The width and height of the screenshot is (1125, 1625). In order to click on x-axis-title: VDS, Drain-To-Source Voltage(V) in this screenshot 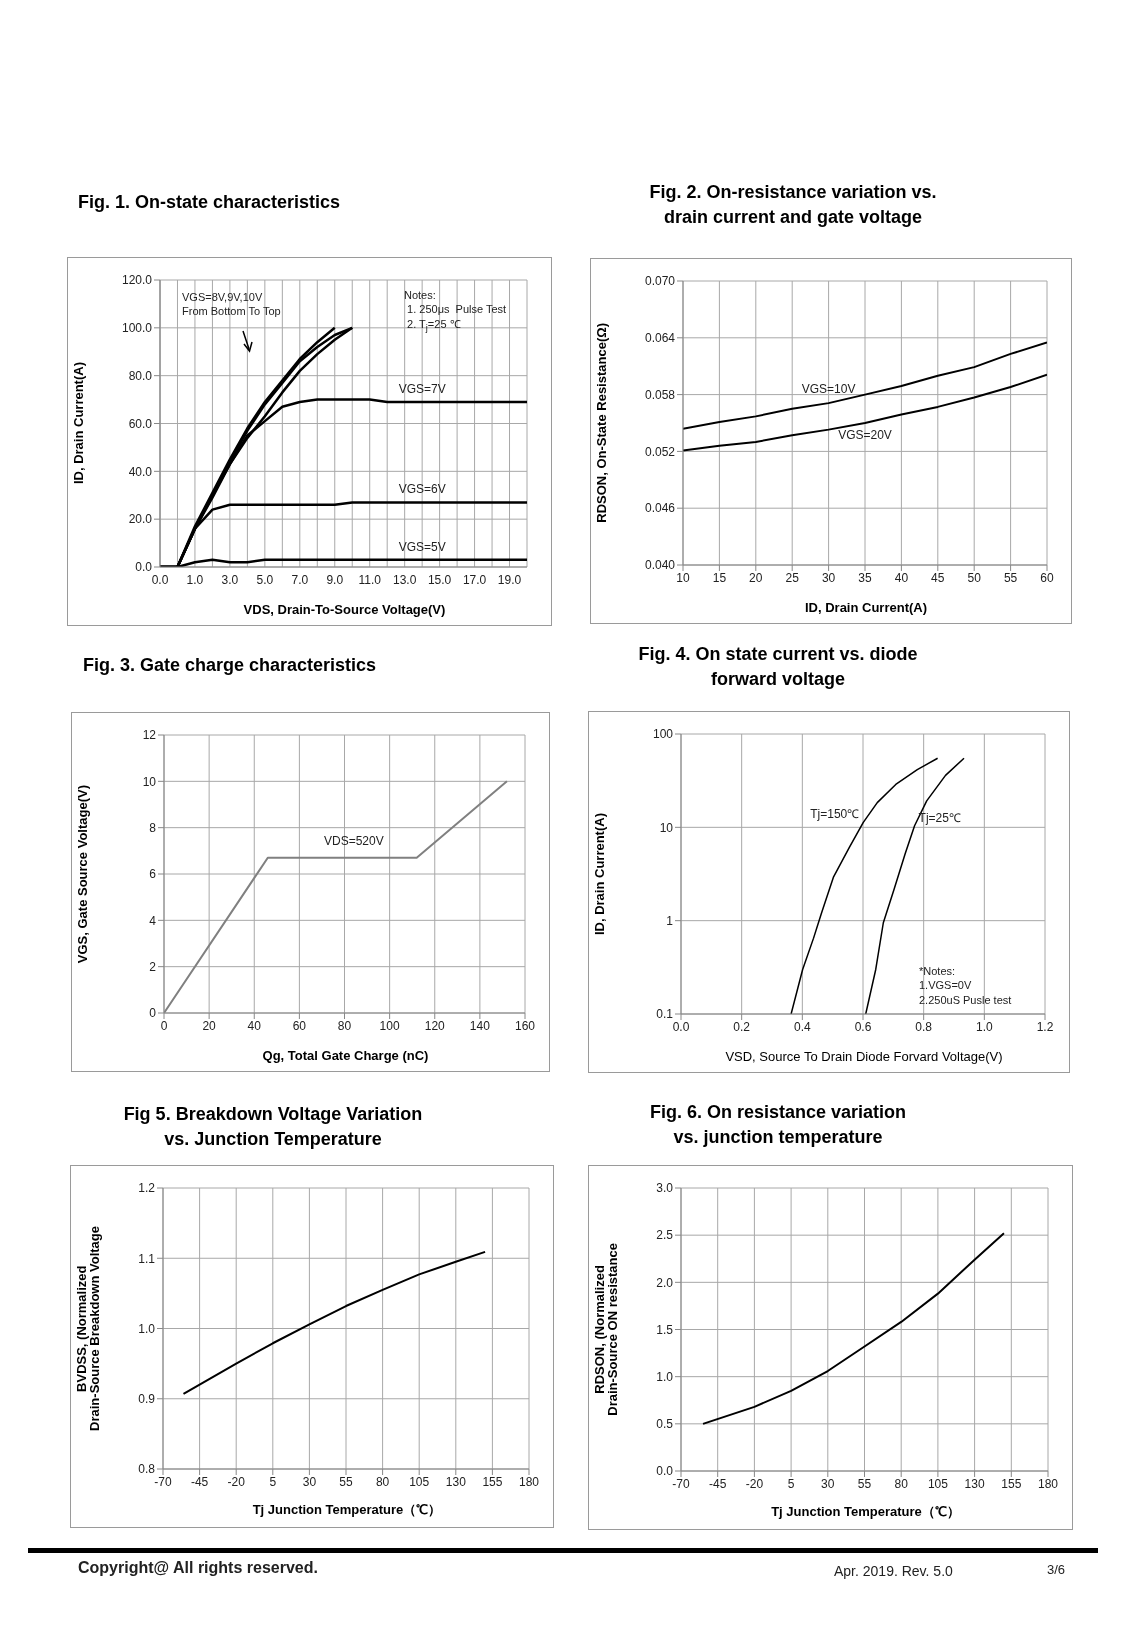, I will do `click(344, 609)`.